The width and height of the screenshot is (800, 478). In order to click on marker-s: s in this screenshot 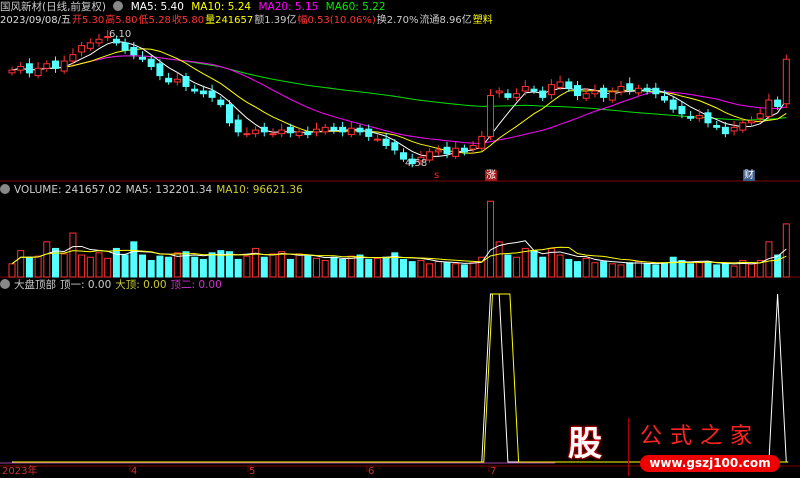, I will do `click(437, 175)`.